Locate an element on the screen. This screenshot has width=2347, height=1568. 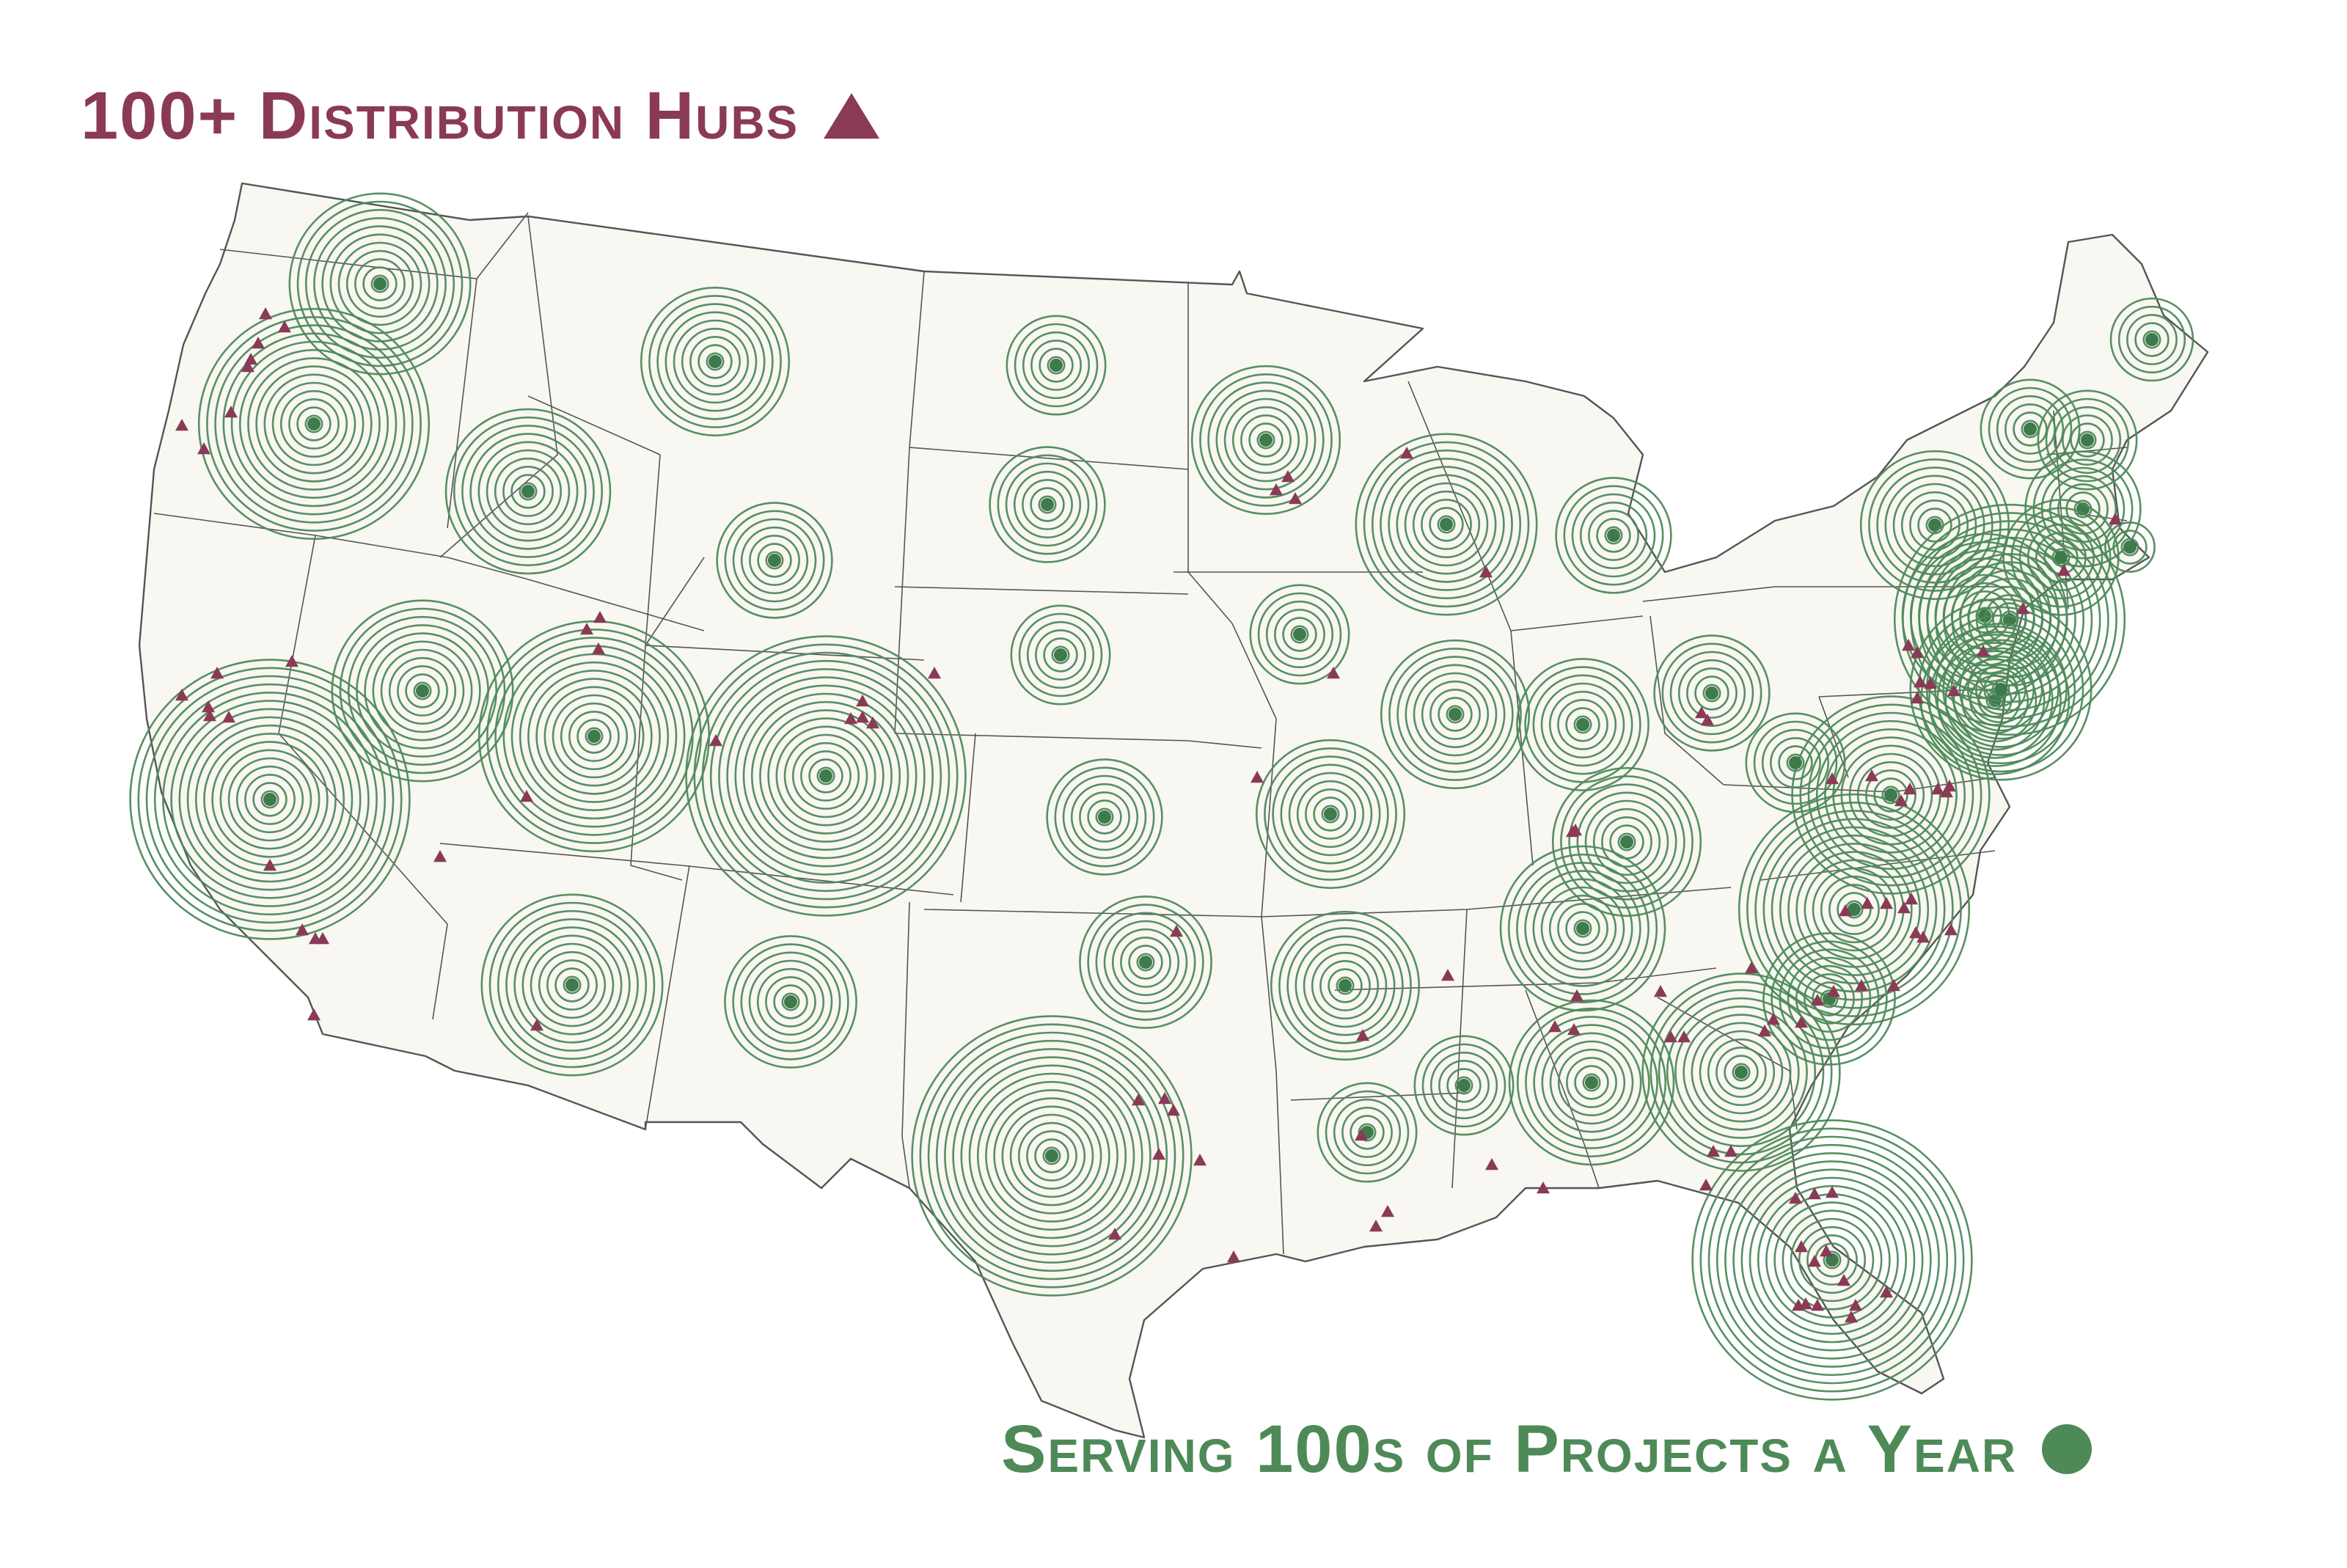
project-marker-ct is located at coordinates (2061, 557).